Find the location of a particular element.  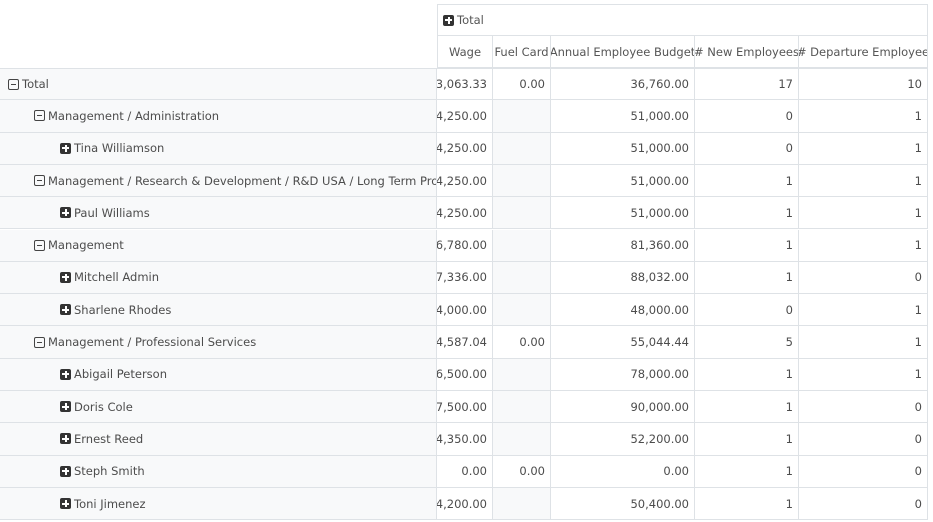

row-header: Steph Smith is located at coordinates (218, 471).